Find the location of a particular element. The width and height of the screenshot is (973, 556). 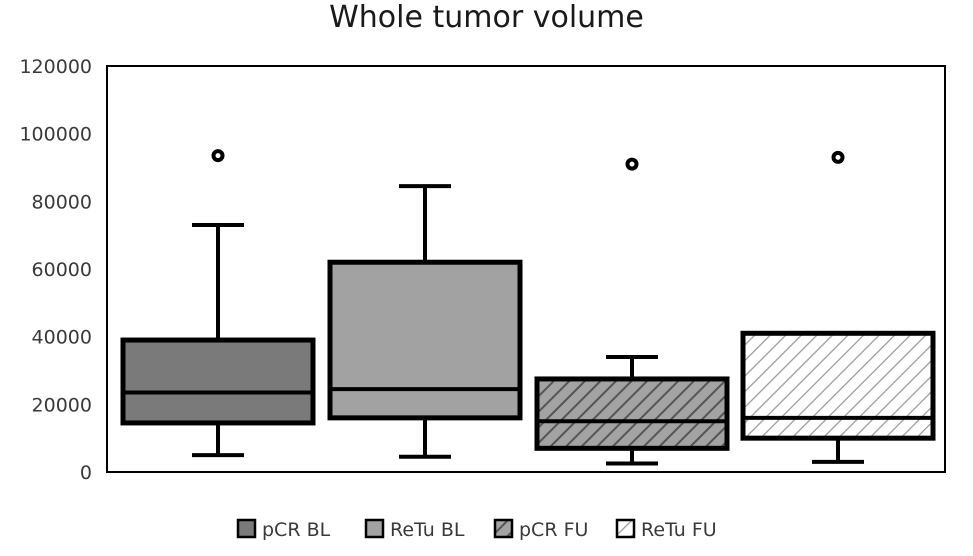

legend-item: ReTu FU is located at coordinates (666, 529).